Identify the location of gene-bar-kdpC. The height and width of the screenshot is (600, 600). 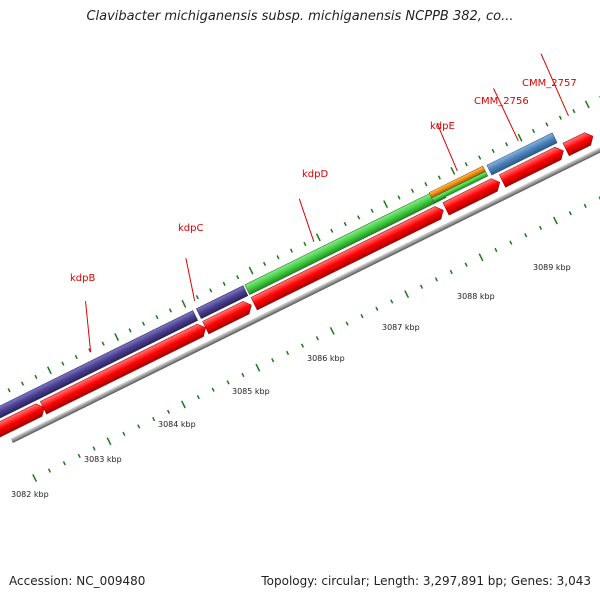
(222, 302).